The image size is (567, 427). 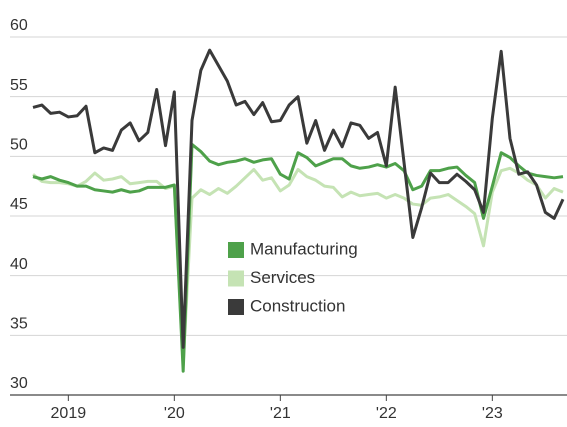 What do you see at coordinates (19, 264) in the screenshot?
I see `y-tick-label: 40` at bounding box center [19, 264].